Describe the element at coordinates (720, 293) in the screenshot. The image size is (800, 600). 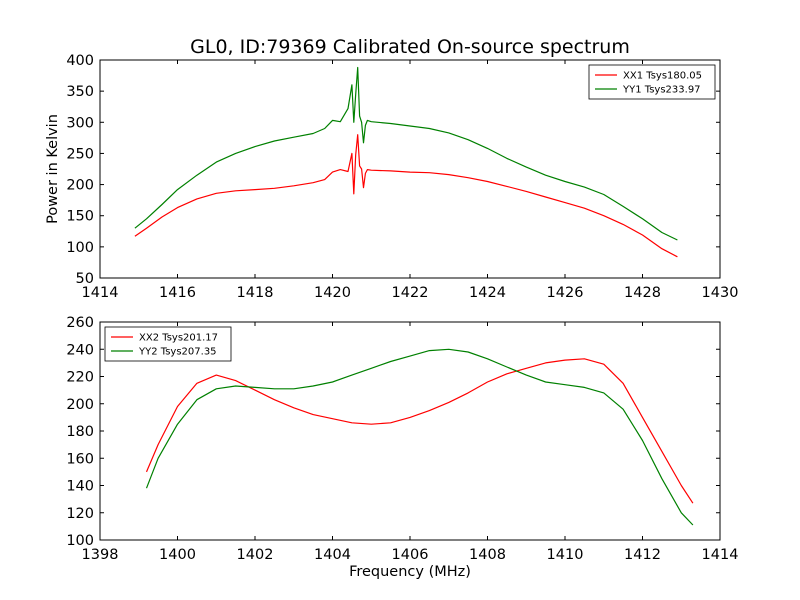
I see `x-tick-label: 1430` at that location.